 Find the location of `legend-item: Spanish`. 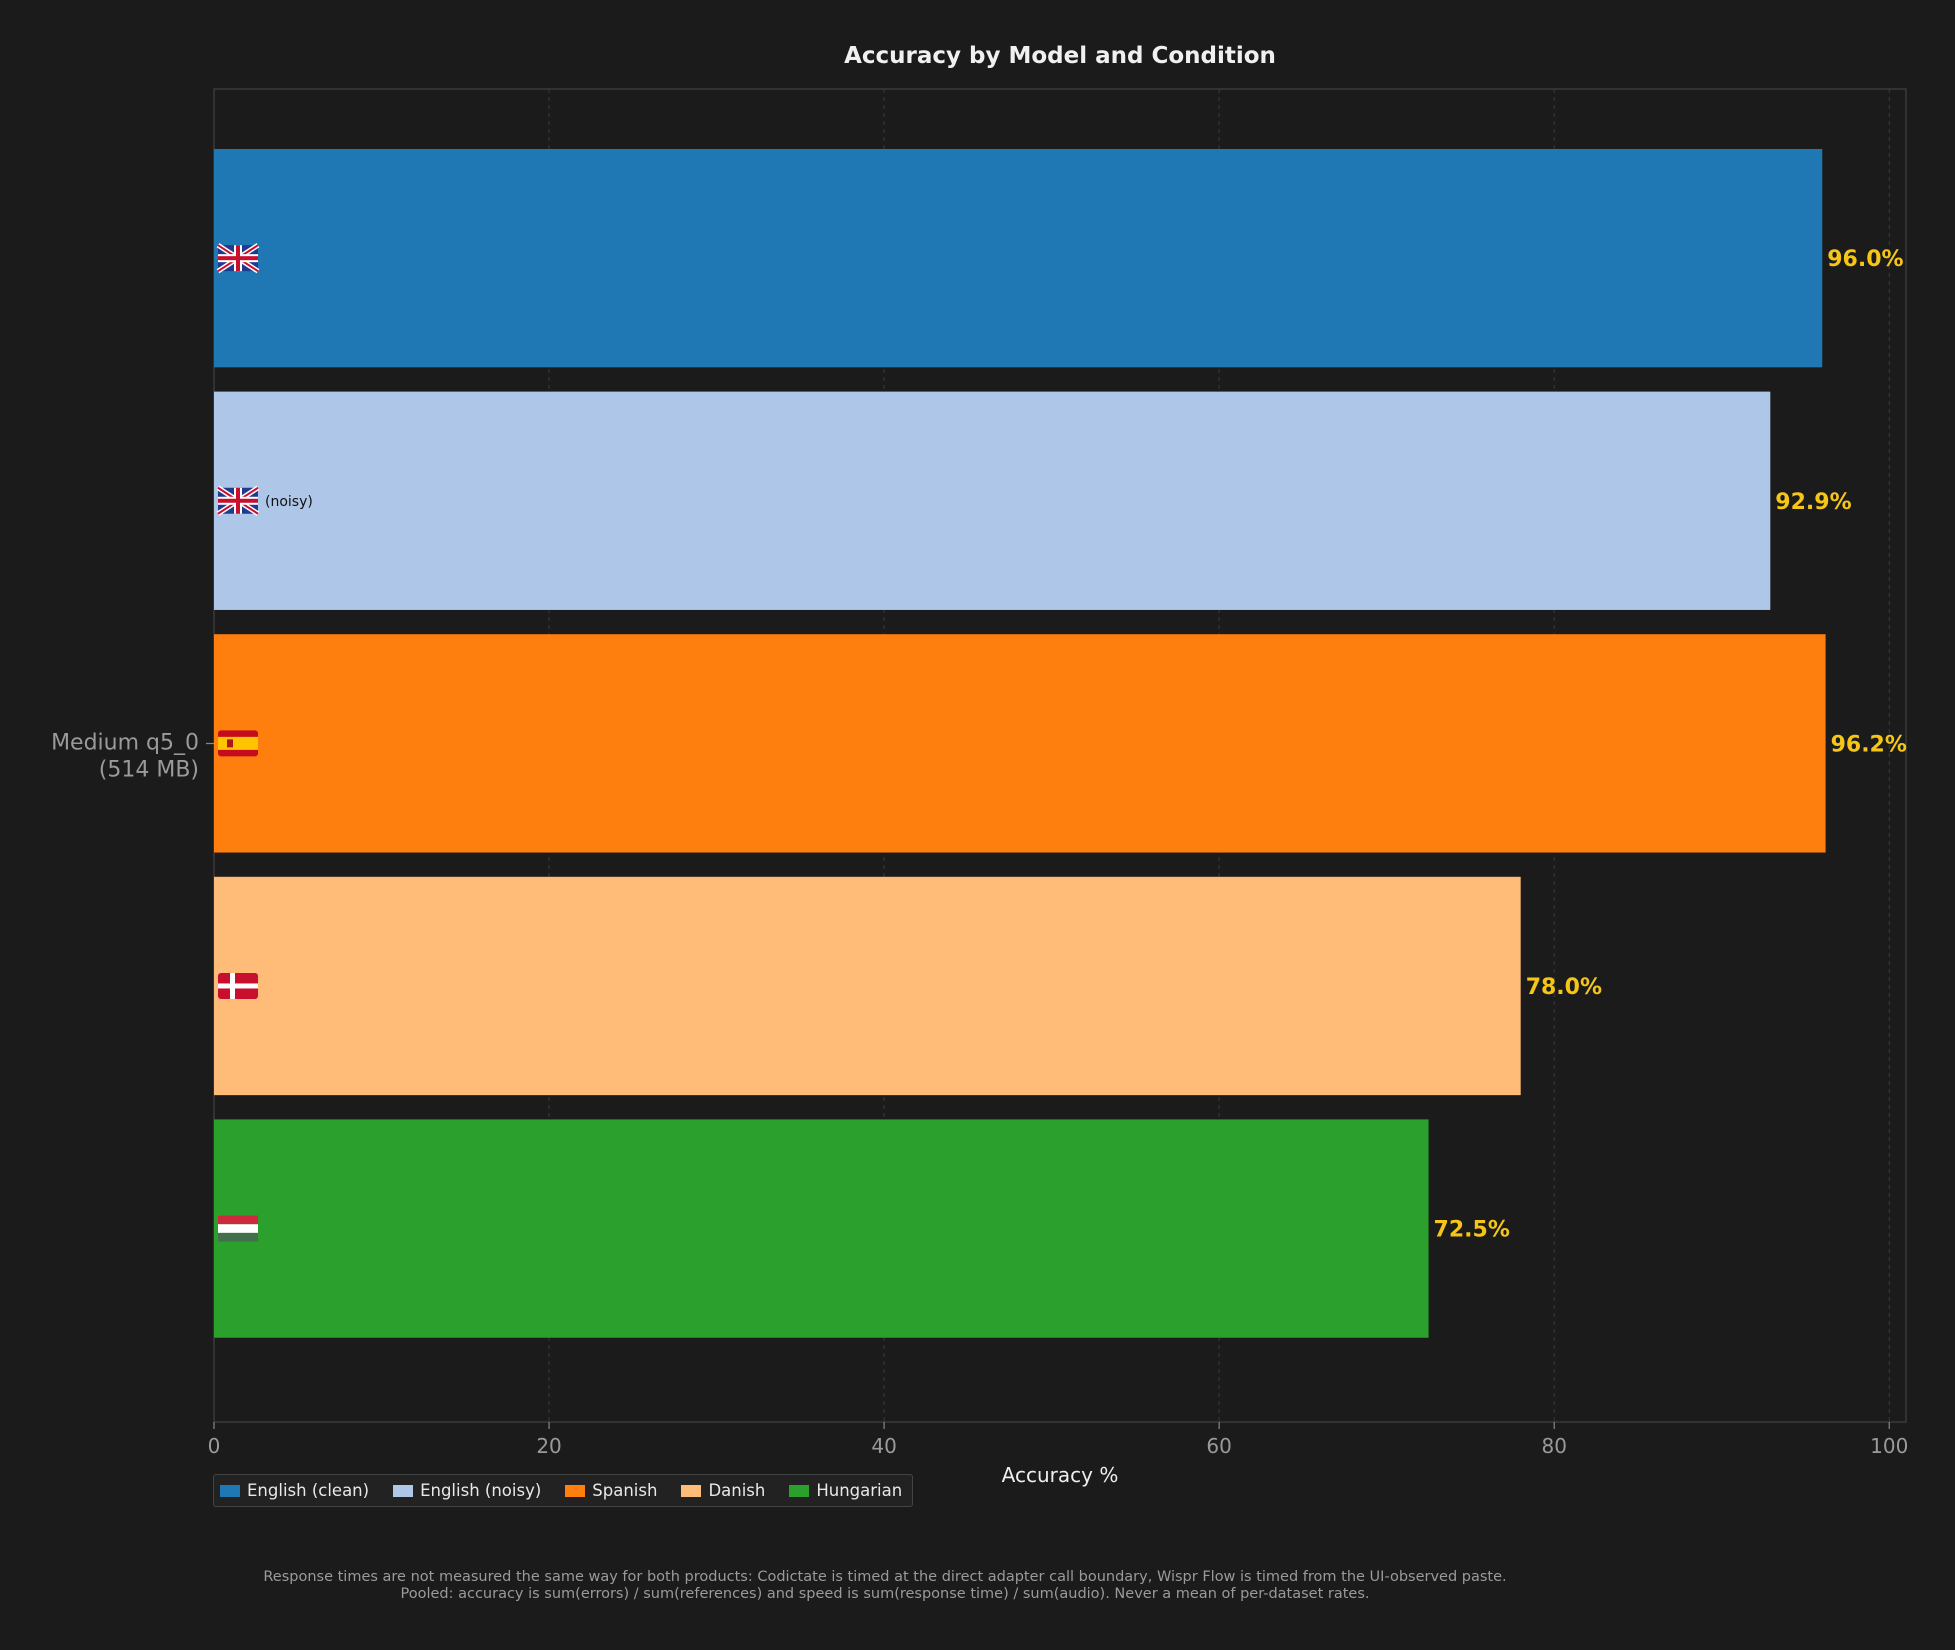

legend-item: Spanish is located at coordinates (611, 1490).